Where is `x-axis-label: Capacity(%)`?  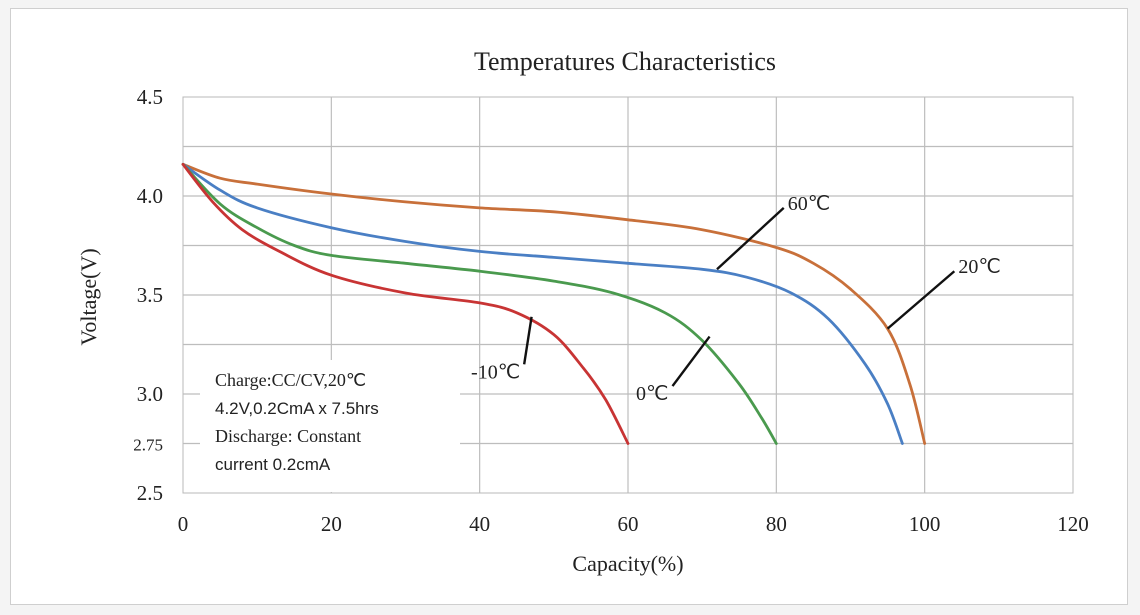 x-axis-label: Capacity(%) is located at coordinates (627, 563).